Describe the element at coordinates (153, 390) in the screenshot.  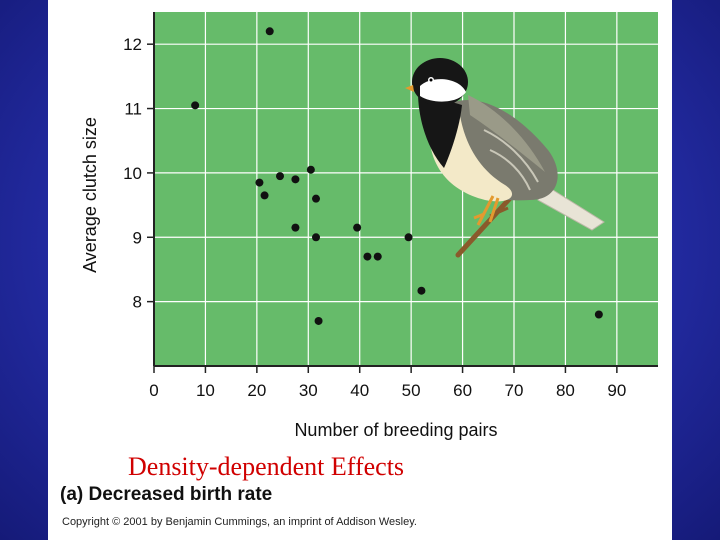
I see `x-tick-label: 0` at that location.